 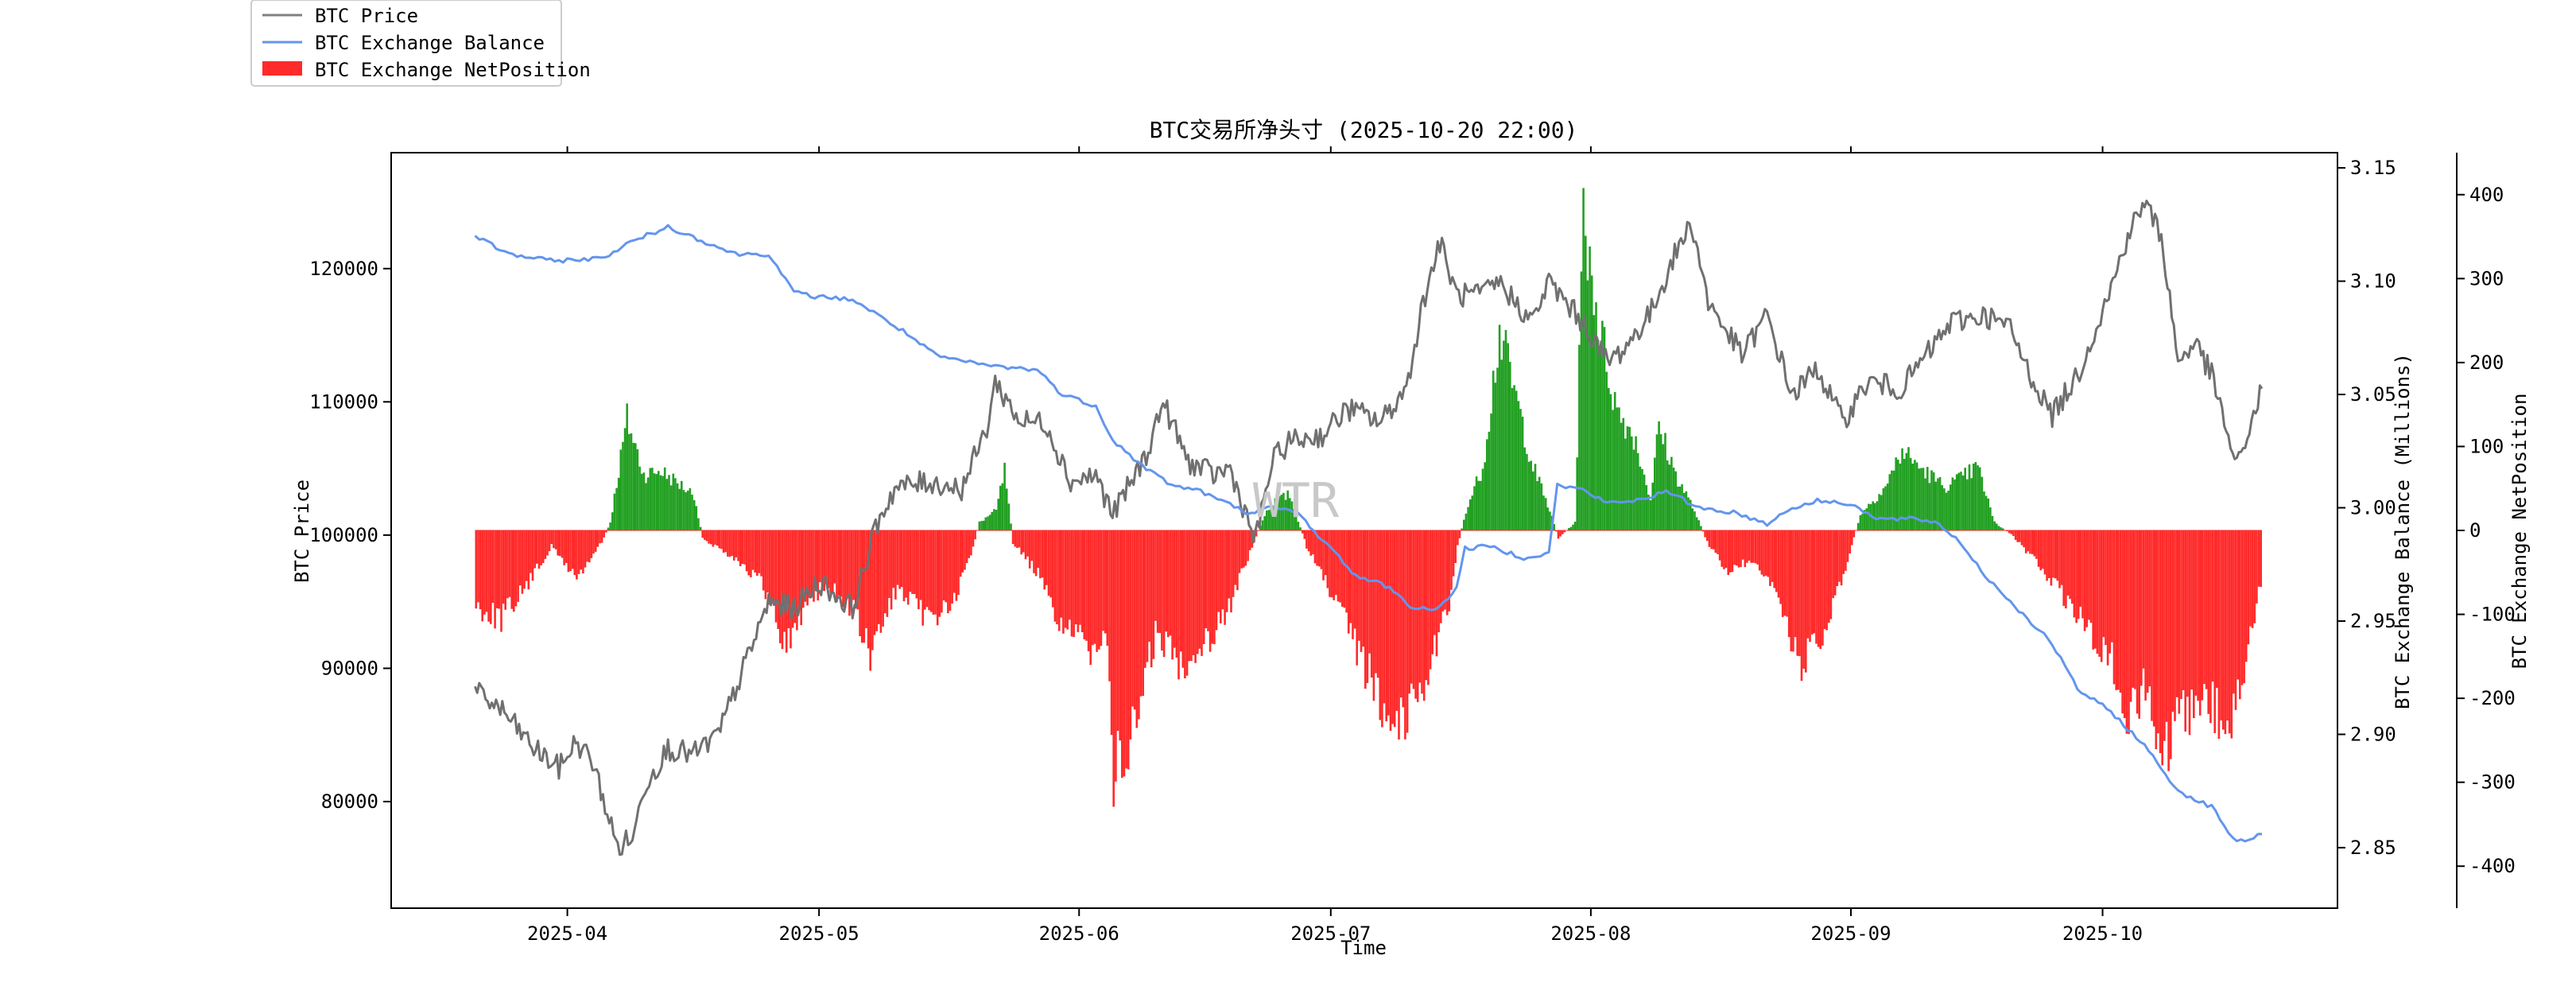 What do you see at coordinates (1590, 933) in the screenshot?
I see `x-tick-label: 2025-08` at bounding box center [1590, 933].